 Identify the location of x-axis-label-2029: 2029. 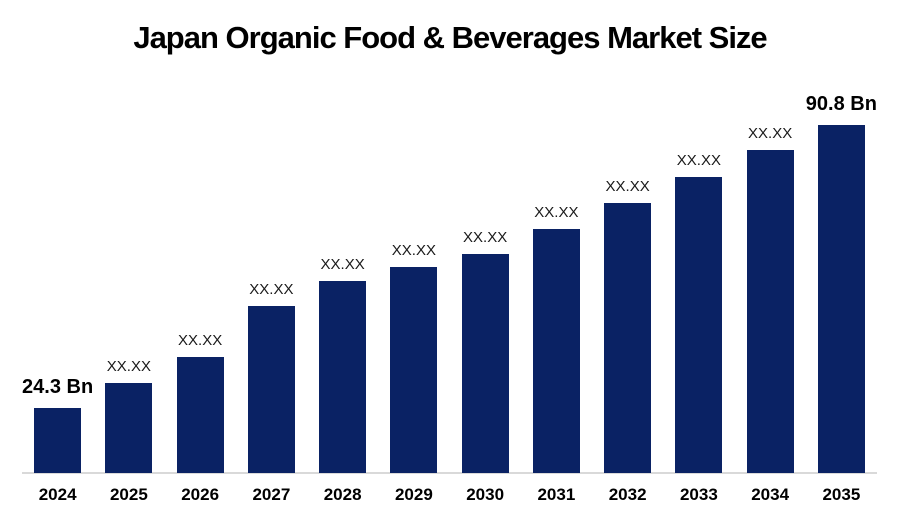
(413, 494).